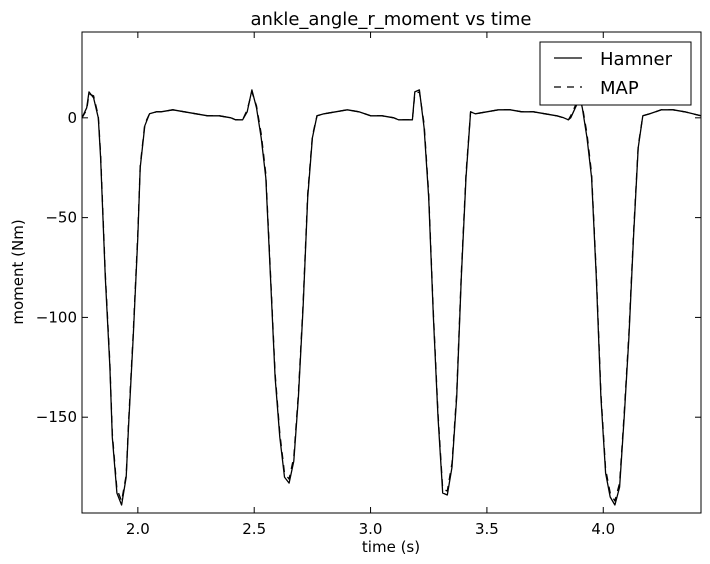 The height and width of the screenshot is (564, 710). What do you see at coordinates (138, 529) in the screenshot?
I see `x-tick-label: 2.0` at bounding box center [138, 529].